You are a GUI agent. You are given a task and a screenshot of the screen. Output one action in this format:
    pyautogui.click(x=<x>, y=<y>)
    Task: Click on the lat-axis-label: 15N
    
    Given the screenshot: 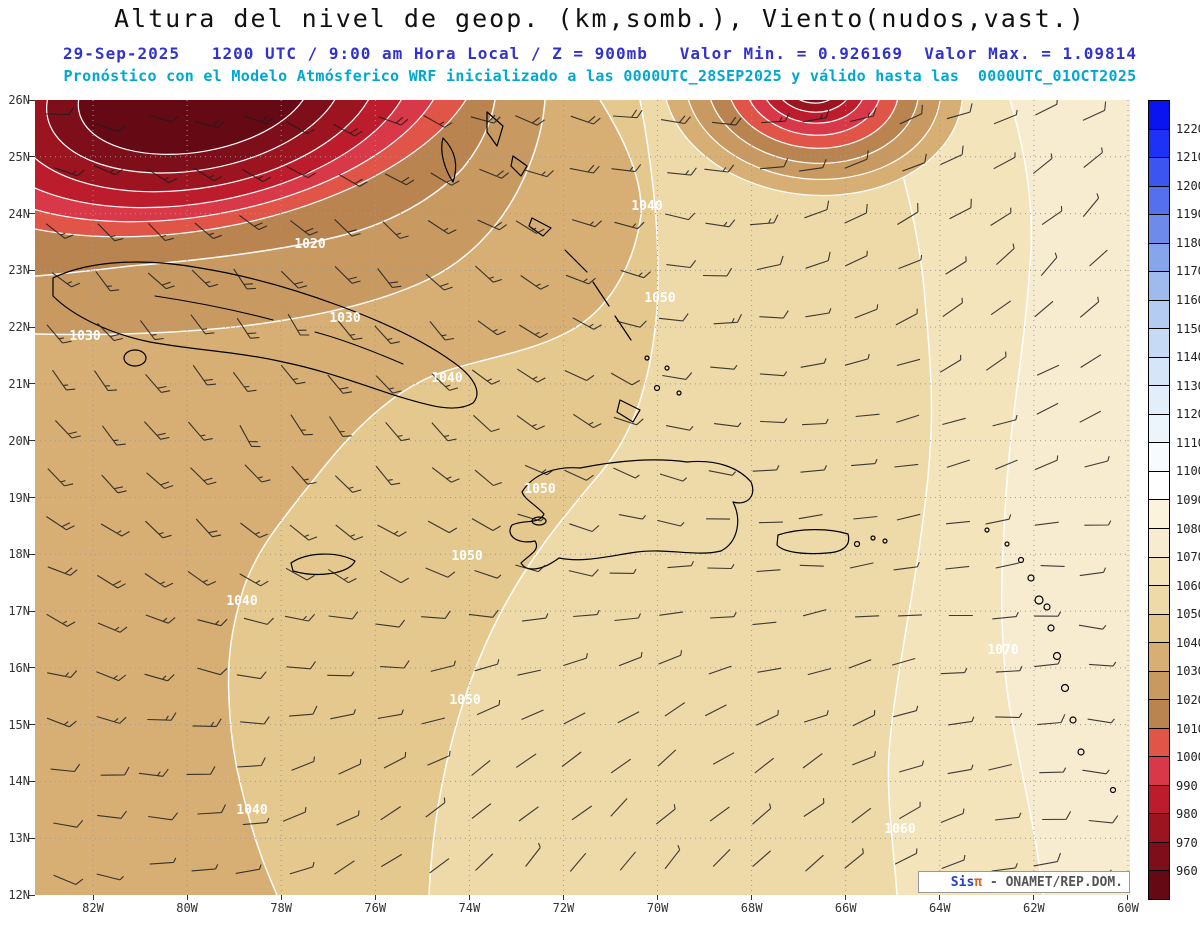 What is the action you would take?
    pyautogui.click(x=19, y=724)
    